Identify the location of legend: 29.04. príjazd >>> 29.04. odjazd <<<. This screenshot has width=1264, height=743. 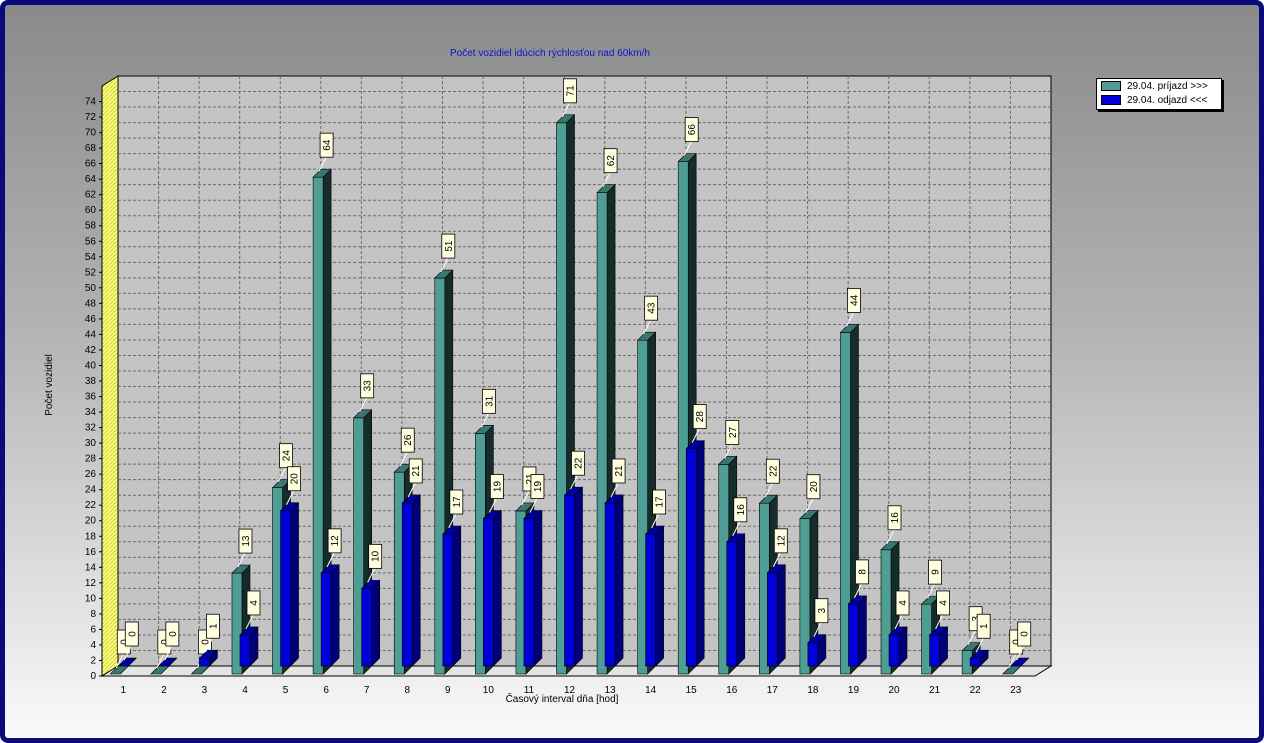
(1159, 94).